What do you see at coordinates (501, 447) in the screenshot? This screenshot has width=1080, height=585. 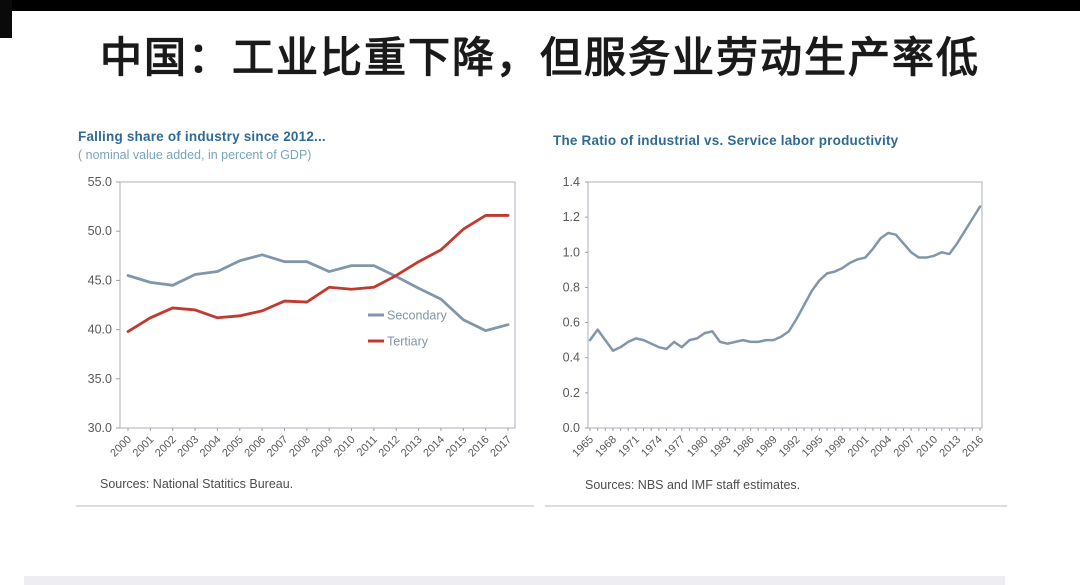 I see `svg-text: 2017` at bounding box center [501, 447].